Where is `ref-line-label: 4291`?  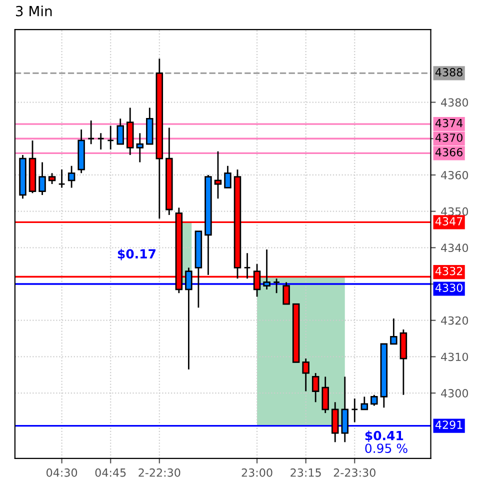
ref-line-label: 4291 is located at coordinates (448, 424).